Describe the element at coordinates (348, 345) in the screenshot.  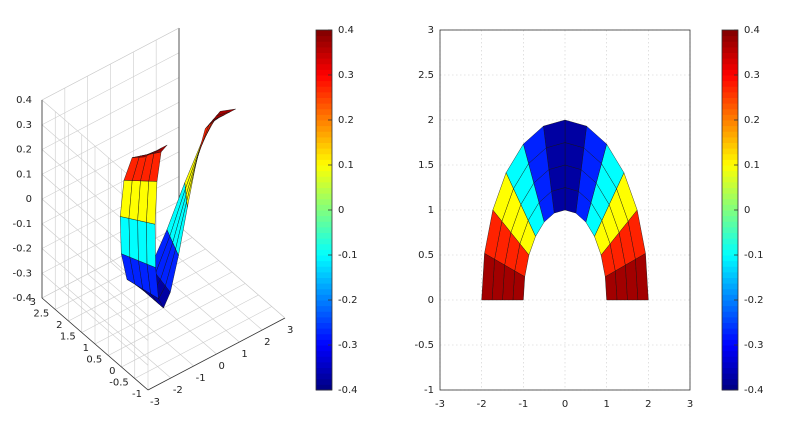
I see `colorbar-tick-label: -0.3` at that location.